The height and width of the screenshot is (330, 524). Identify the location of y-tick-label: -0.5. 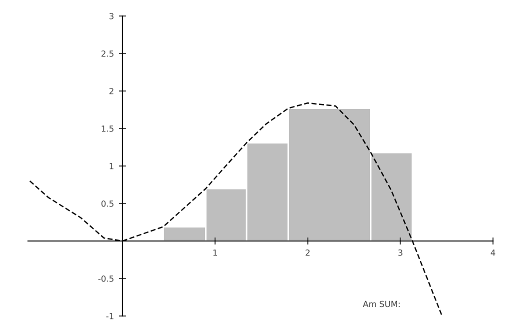
(106, 278).